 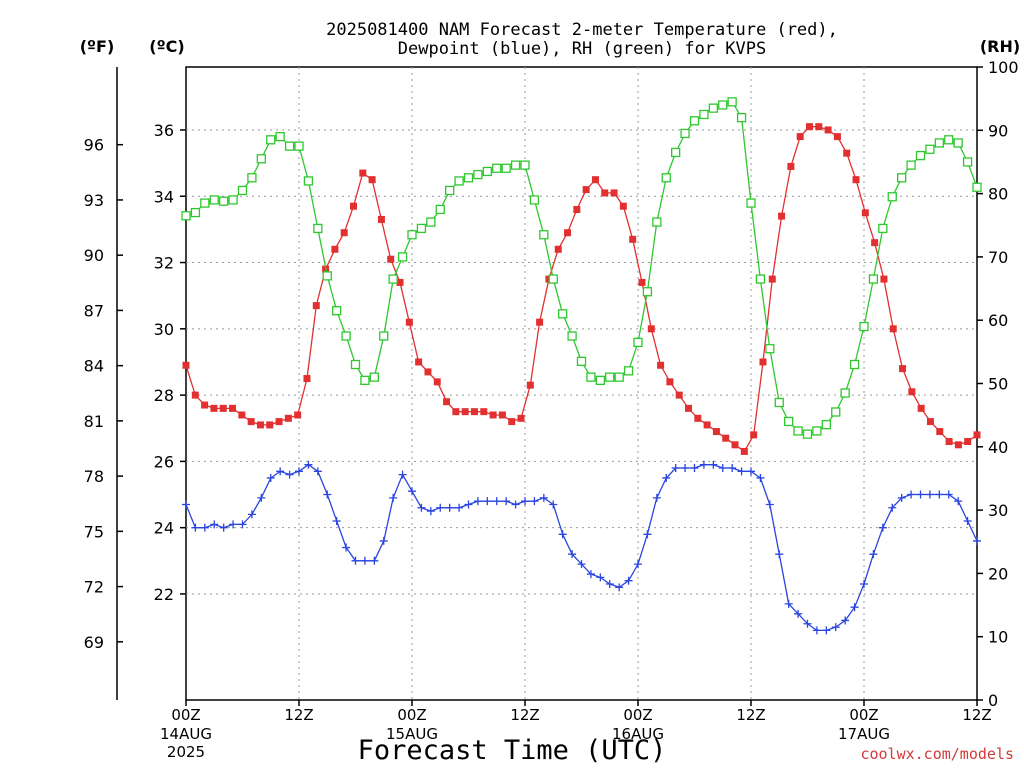 What do you see at coordinates (164, 263) in the screenshot?
I see `celsius-tick-label: 32` at bounding box center [164, 263].